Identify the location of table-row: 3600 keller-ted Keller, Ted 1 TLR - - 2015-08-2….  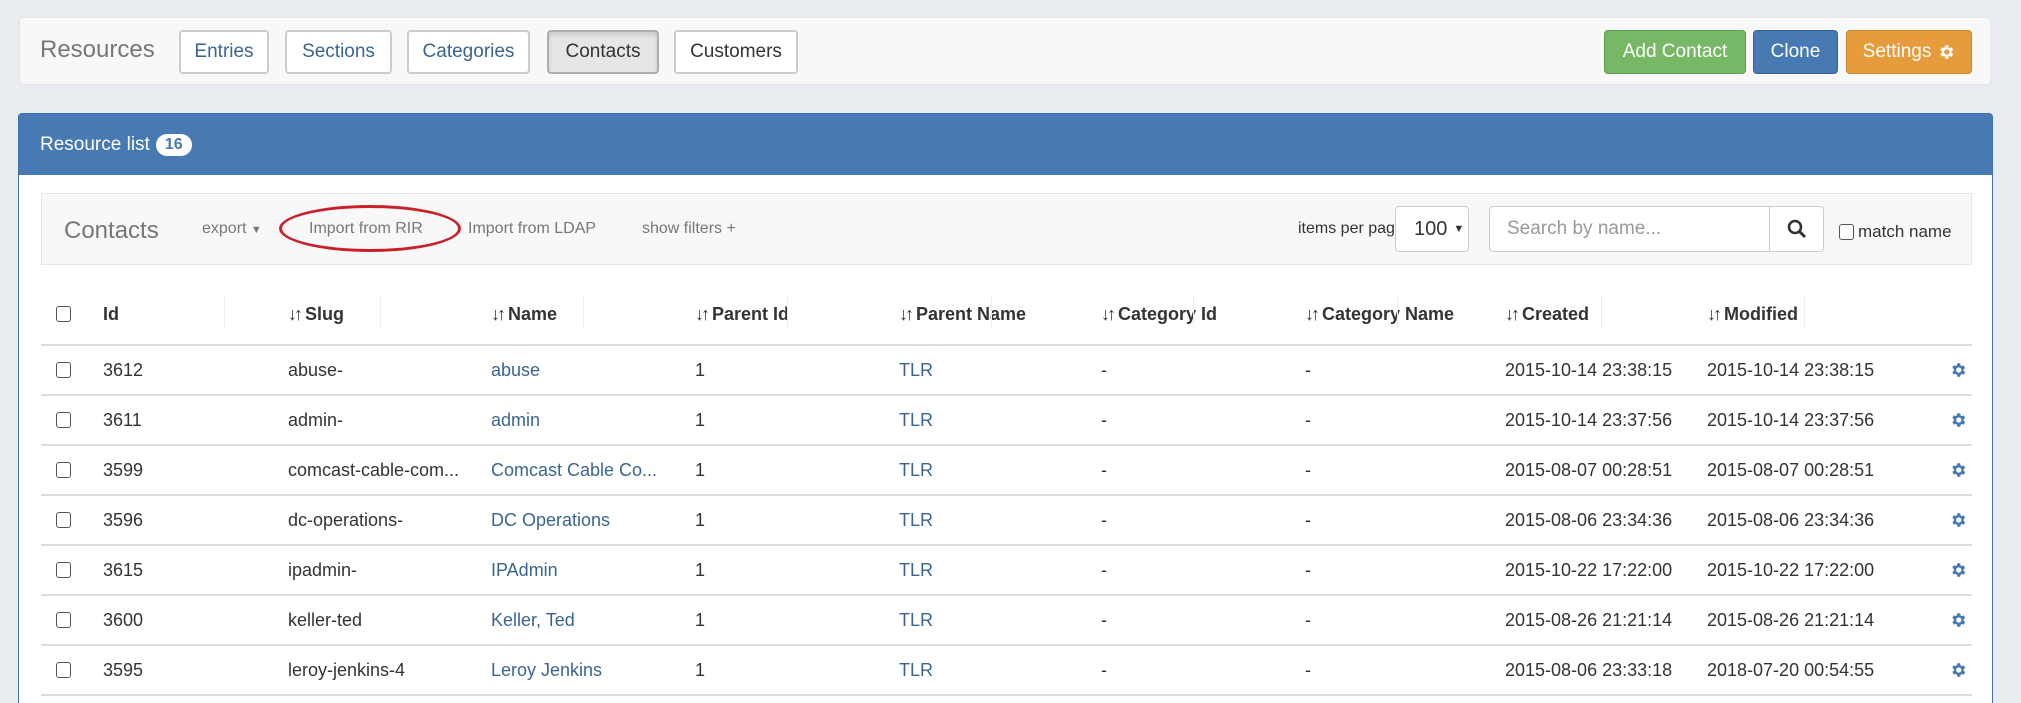
(1006, 621).